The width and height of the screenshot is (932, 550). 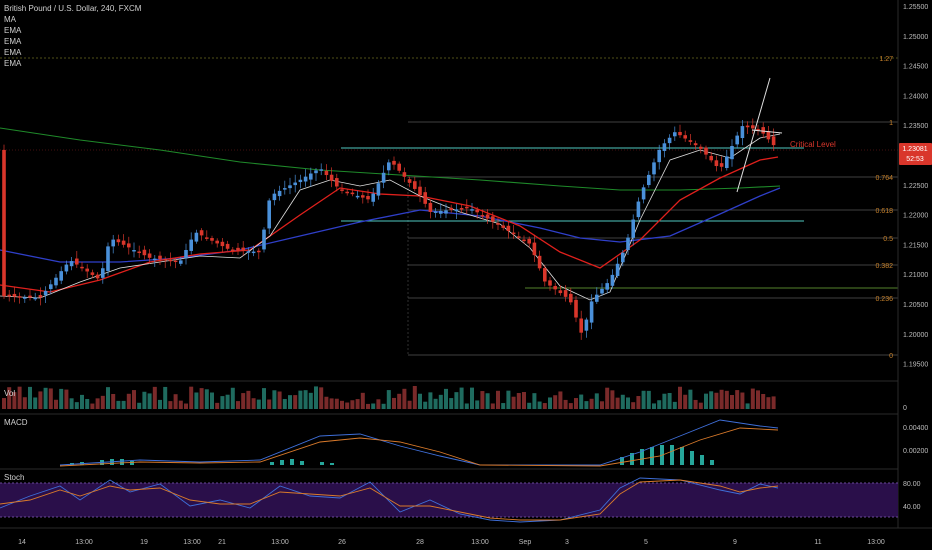 I want to click on macd-pane-label: MACD, so click(x=16, y=422).